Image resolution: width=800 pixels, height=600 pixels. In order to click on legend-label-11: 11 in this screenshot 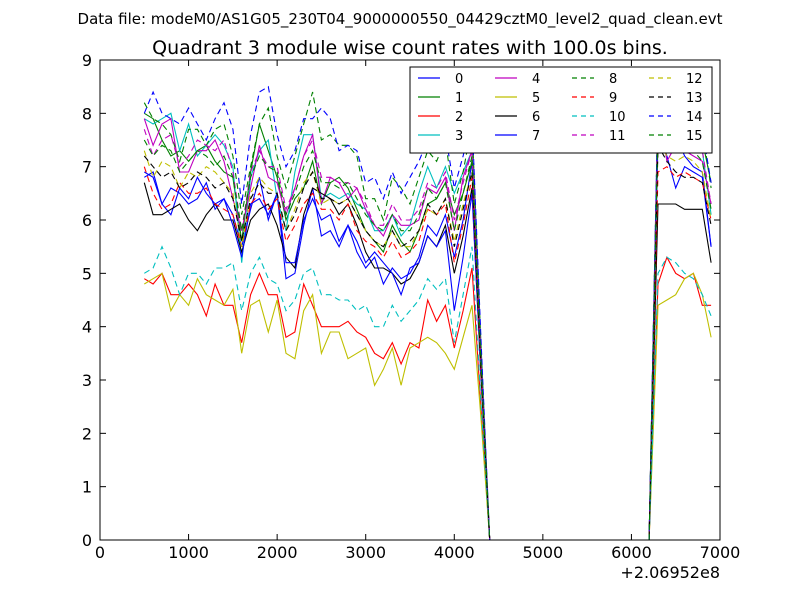, I will do `click(617, 136)`.